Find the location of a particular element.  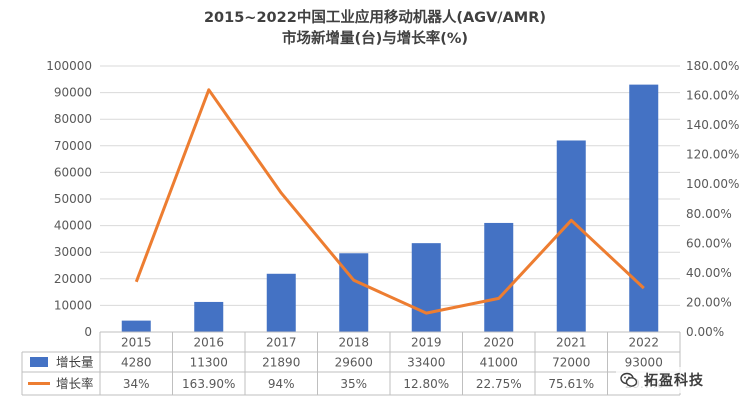

x-tick-label: 2015 is located at coordinates (136, 343).